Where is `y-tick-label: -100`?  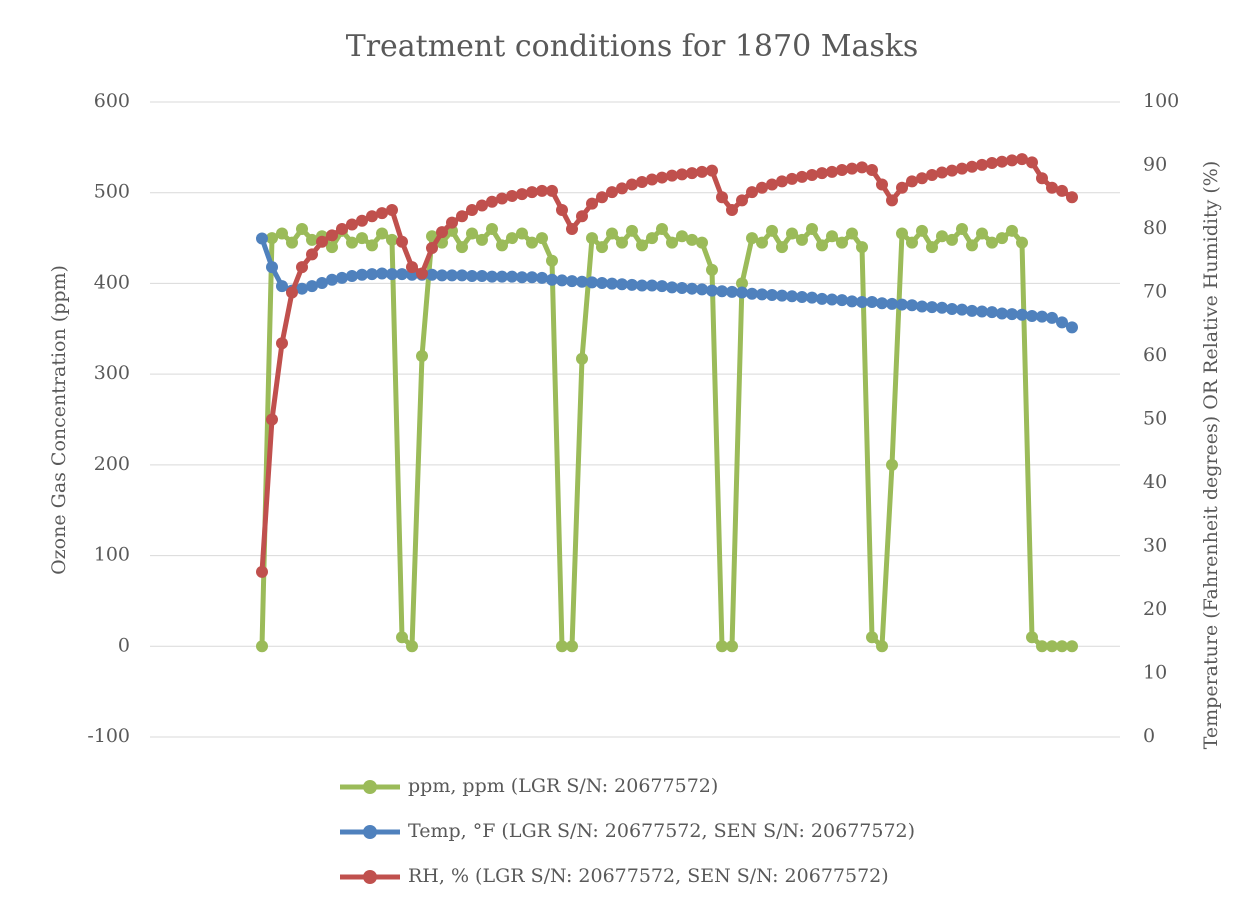
y-tick-label: -100 is located at coordinates (108, 736).